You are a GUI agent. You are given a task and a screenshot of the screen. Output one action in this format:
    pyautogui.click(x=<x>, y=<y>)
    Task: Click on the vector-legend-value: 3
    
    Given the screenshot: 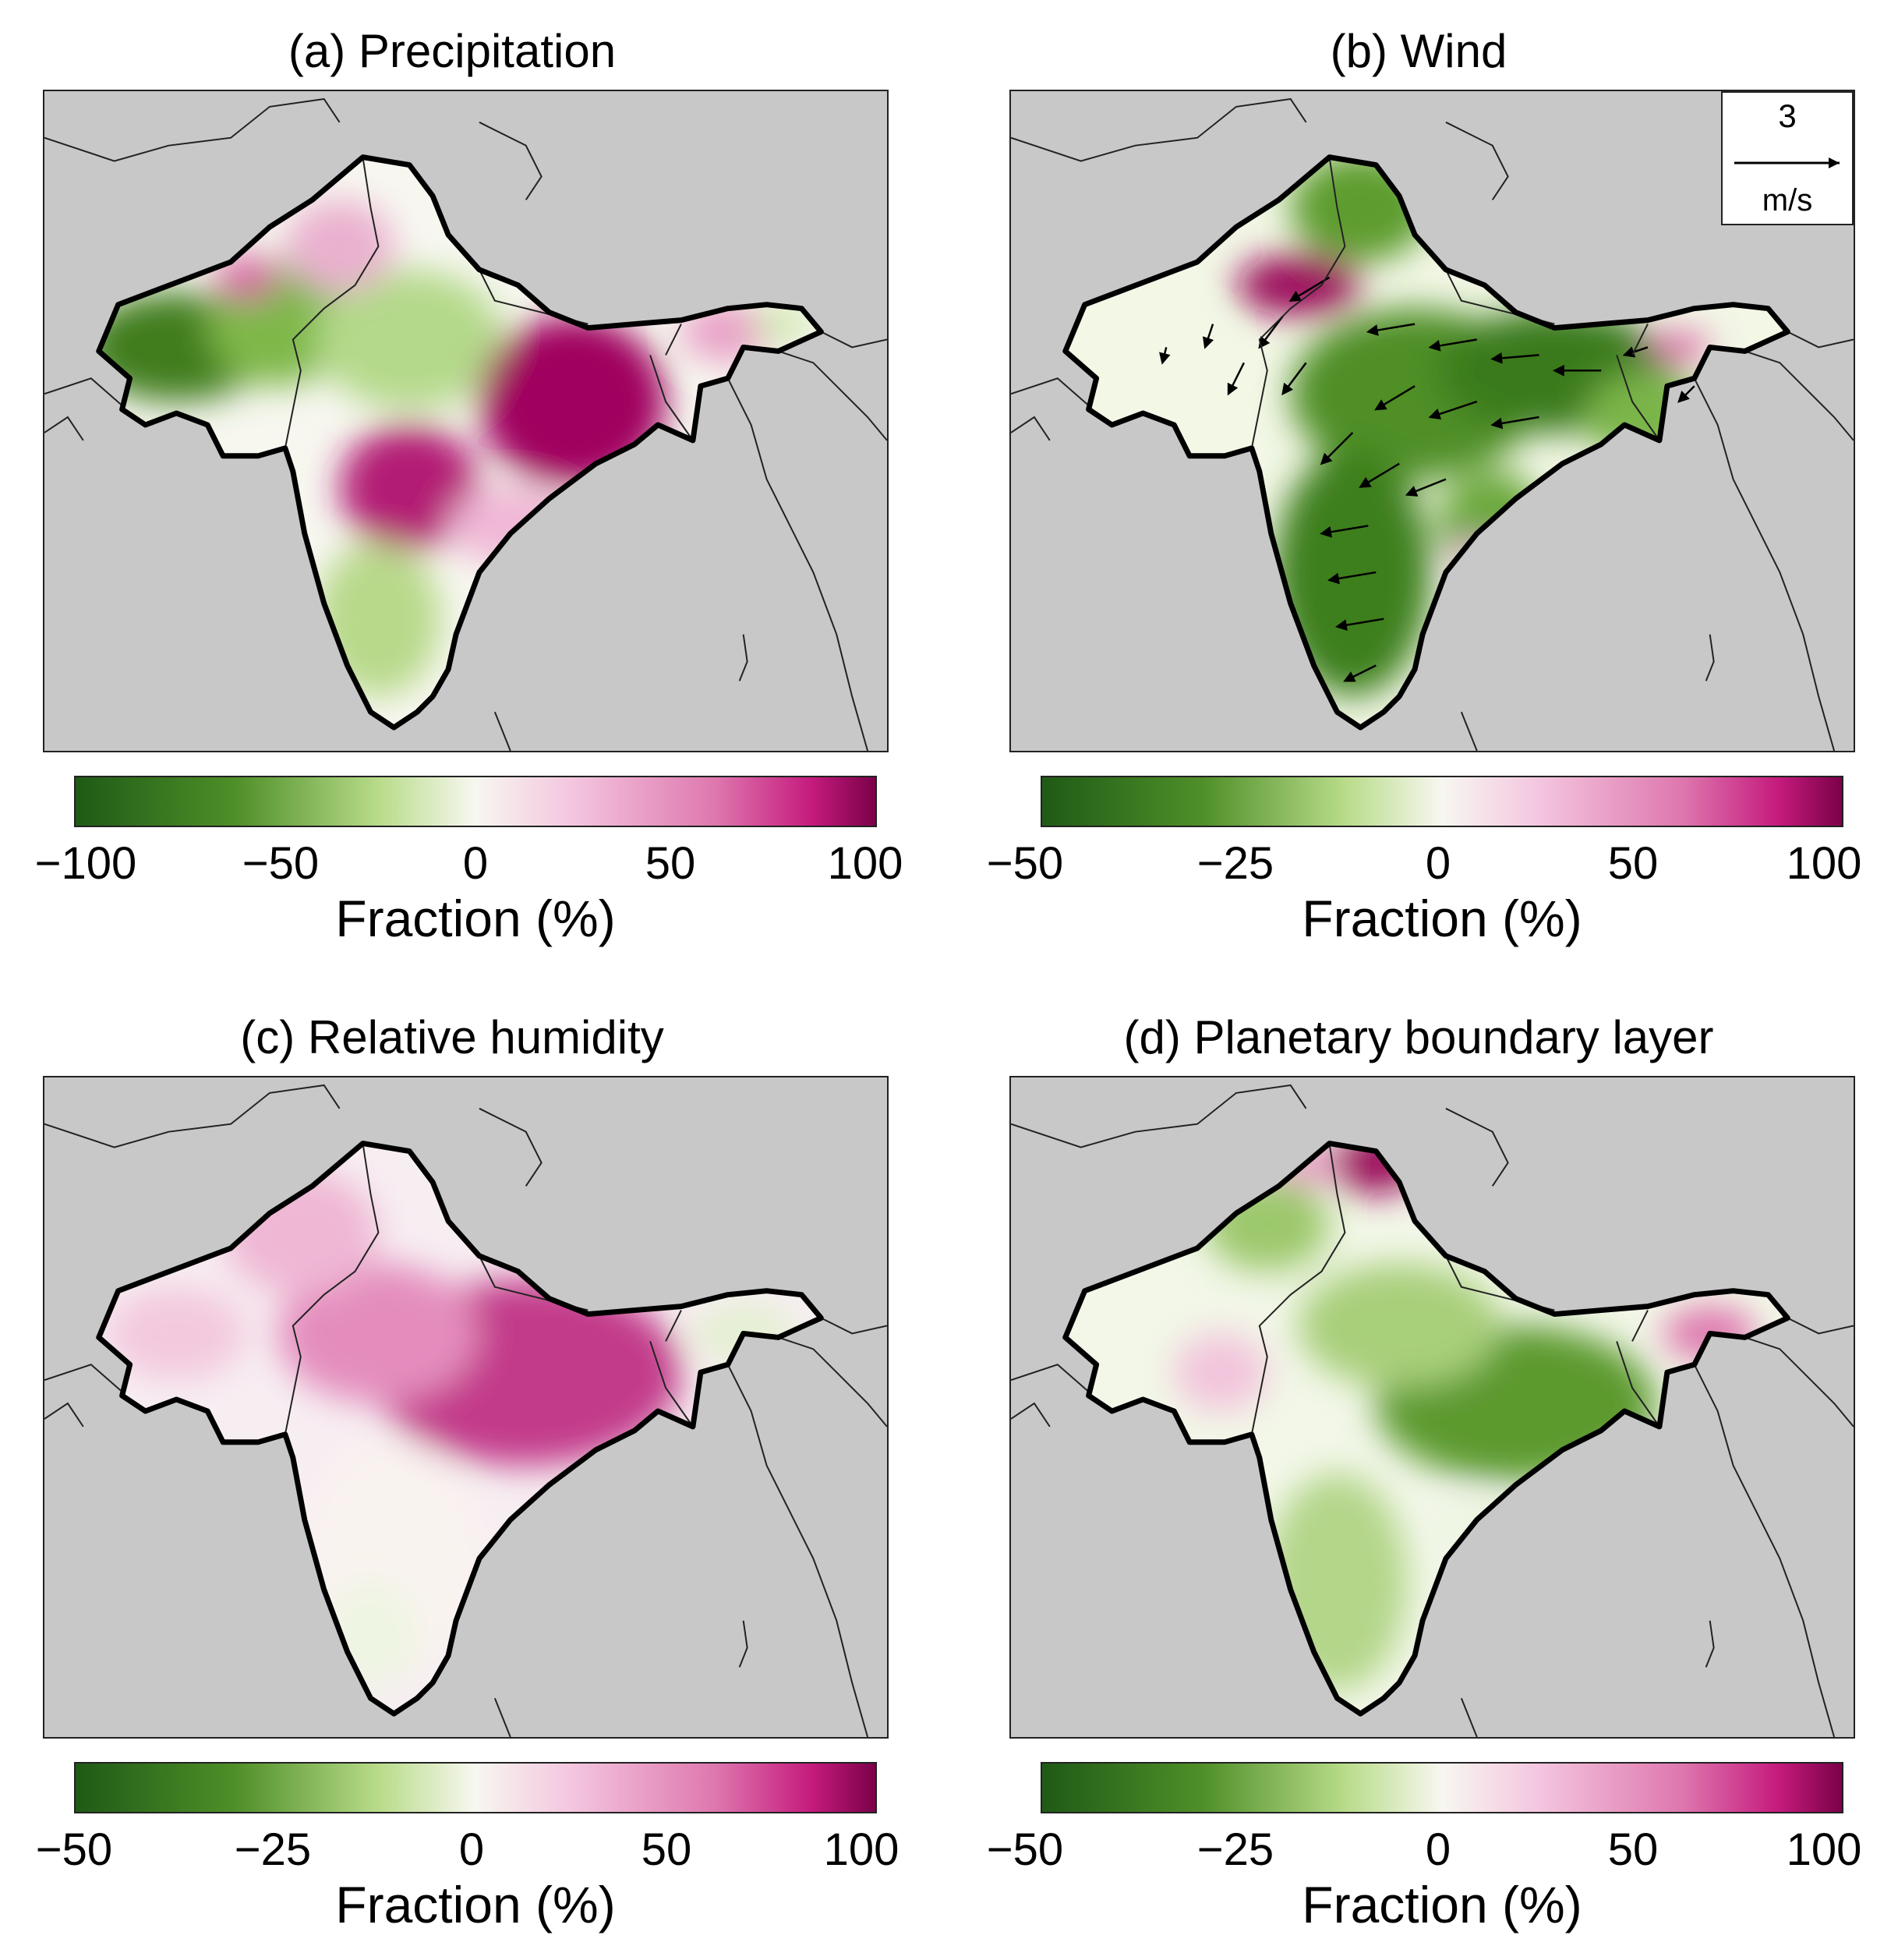 What is the action you would take?
    pyautogui.click(x=1787, y=115)
    